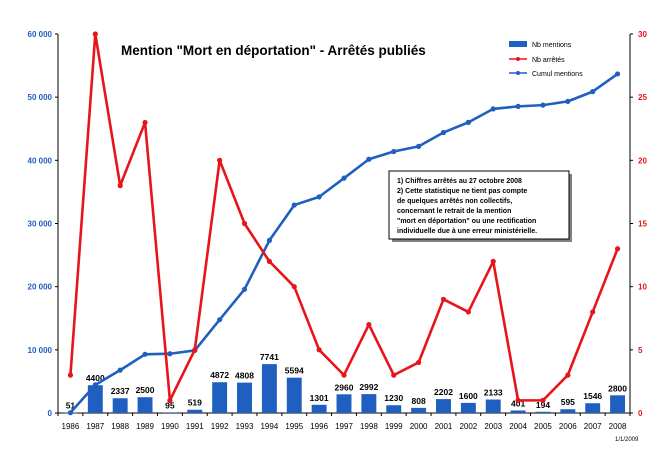 The width and height of the screenshot is (670, 473). Describe the element at coordinates (493, 109) in the screenshot. I see `cumul-mentions-point-2003` at that location.